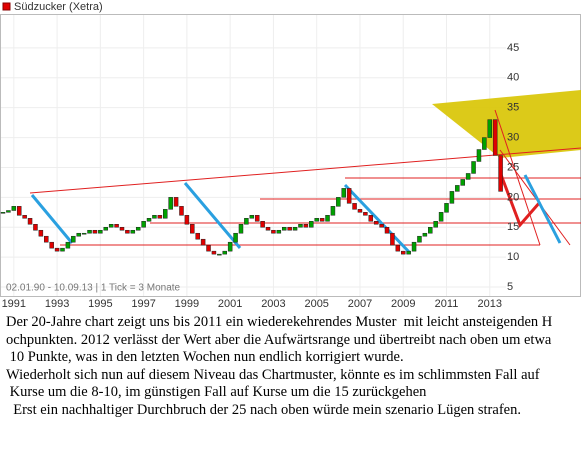 The width and height of the screenshot is (581, 450). Describe the element at coordinates (360, 304) in the screenshot. I see `x-tick-label: 2007` at that location.